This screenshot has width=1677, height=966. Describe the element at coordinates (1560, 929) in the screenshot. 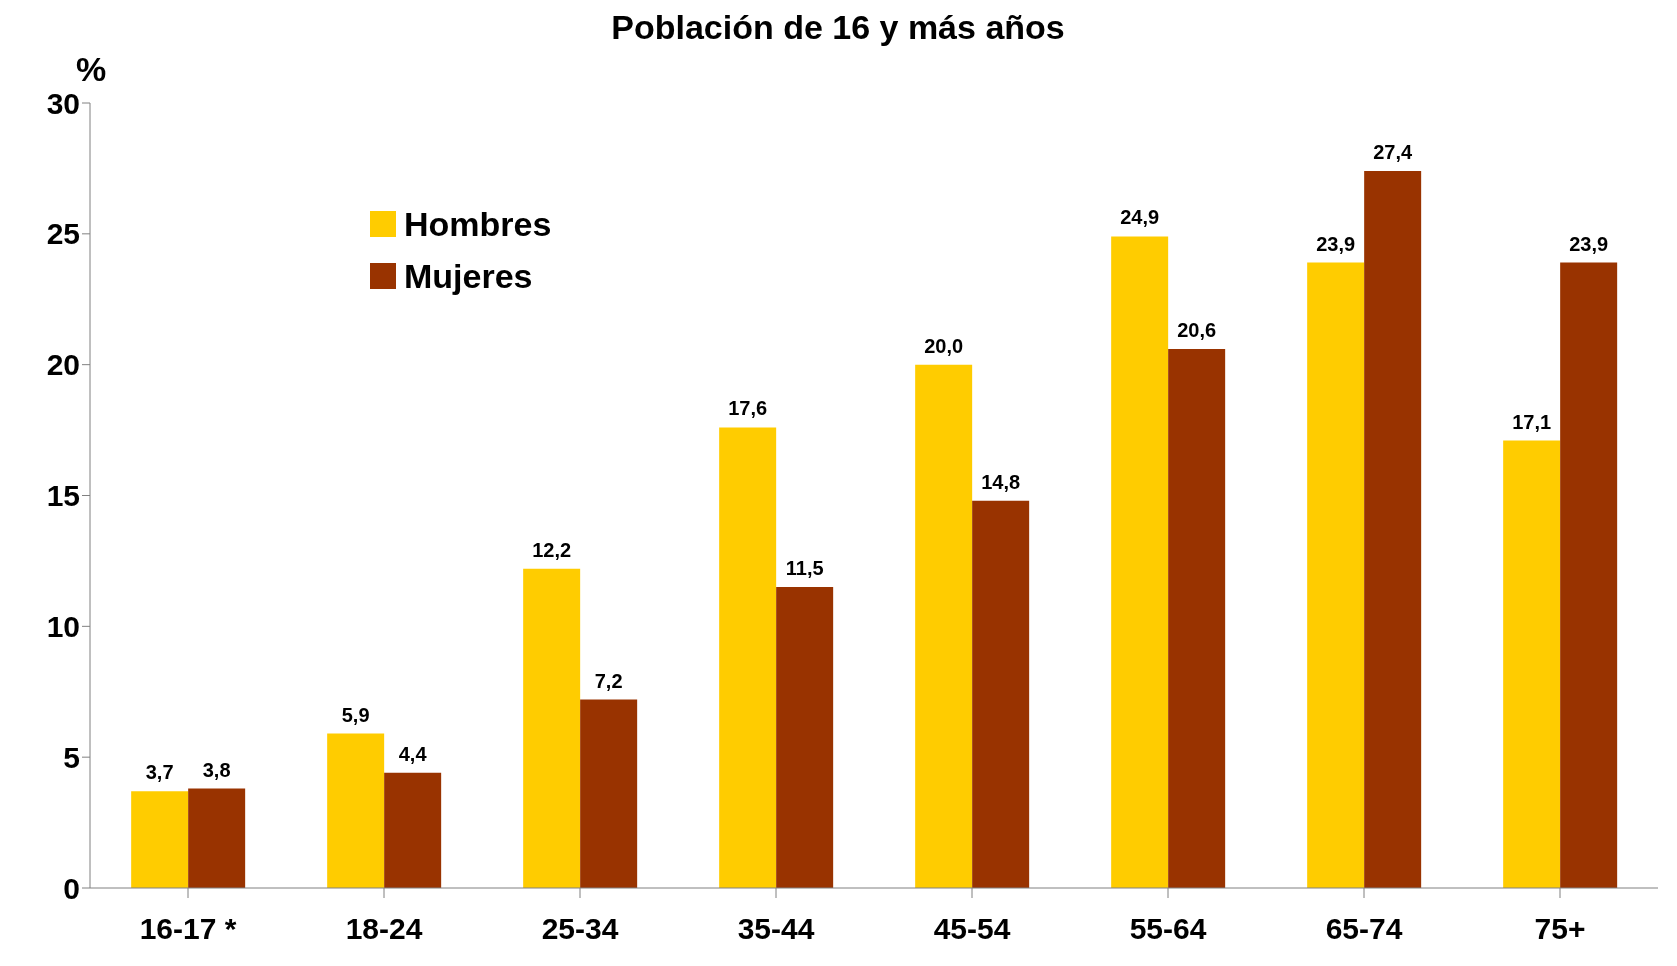

I see `x-tick-label: 75+` at that location.